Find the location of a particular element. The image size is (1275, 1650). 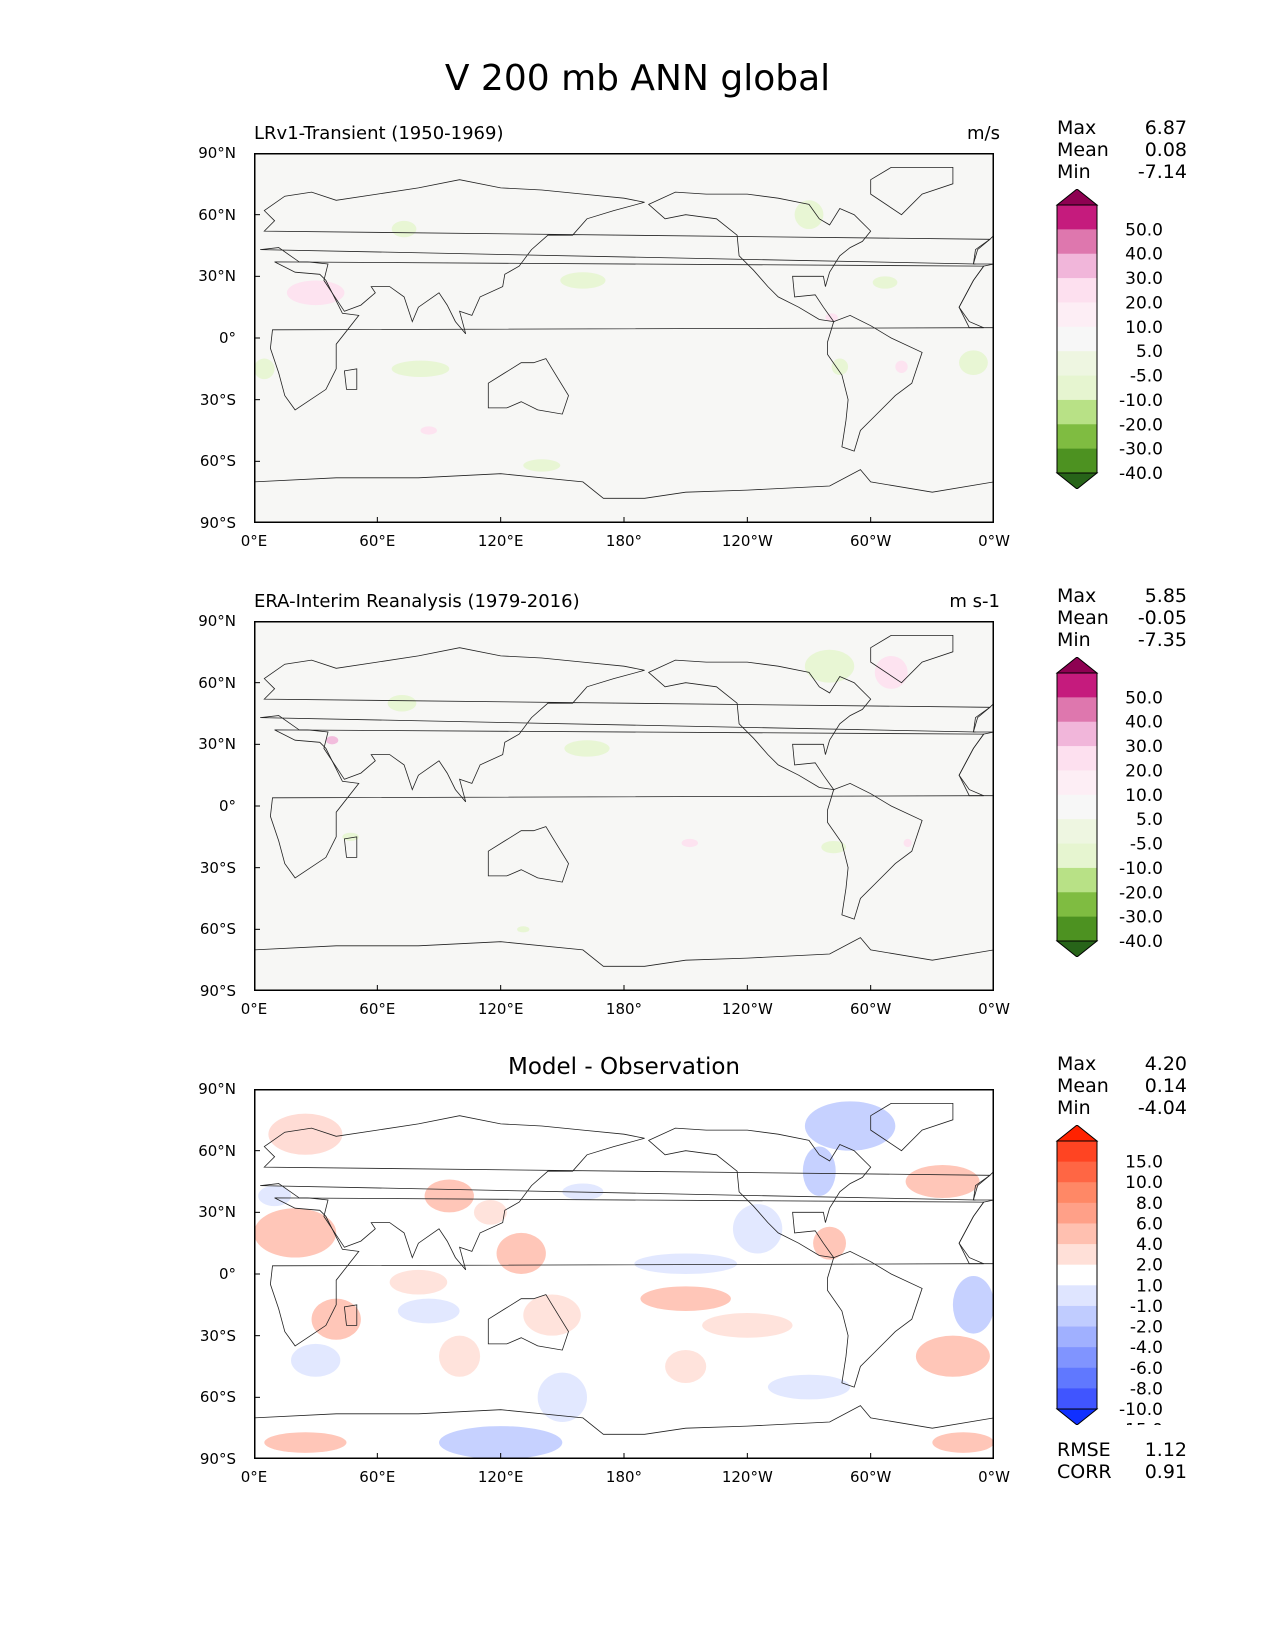

min-label: Min is located at coordinates (1074, 1108).